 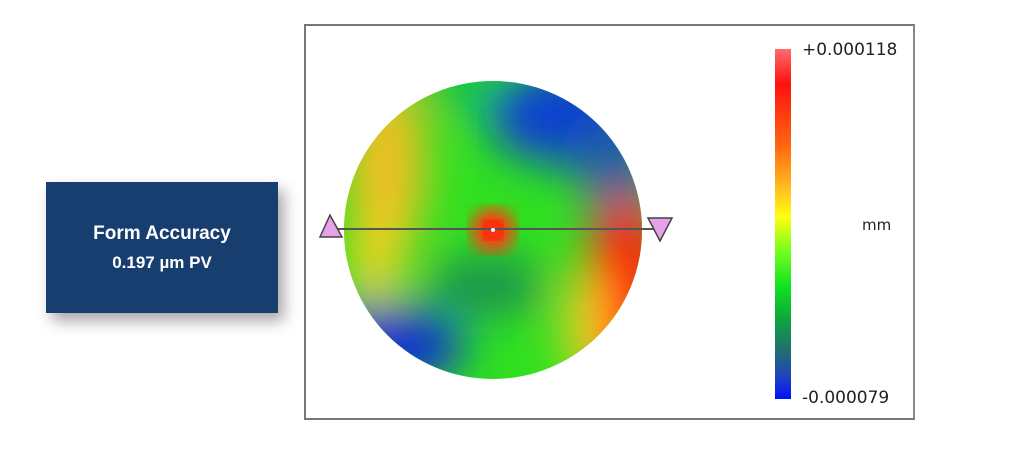 I want to click on color-scale-min: -0.000079, so click(x=846, y=398).